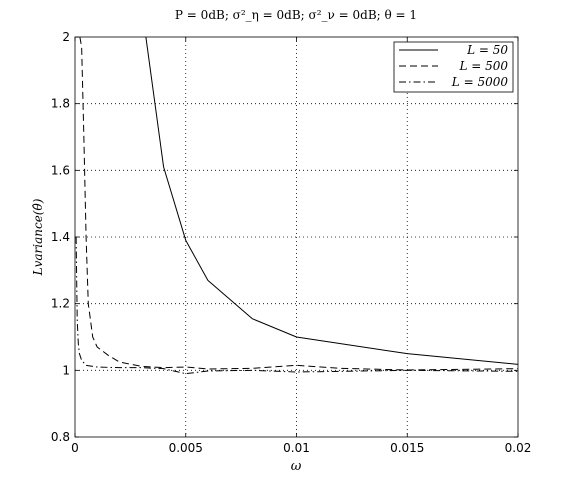 Image resolution: width=572 pixels, height=491 pixels. What do you see at coordinates (487, 50) in the screenshot?
I see `legend-entry-label: L = 50` at bounding box center [487, 50].